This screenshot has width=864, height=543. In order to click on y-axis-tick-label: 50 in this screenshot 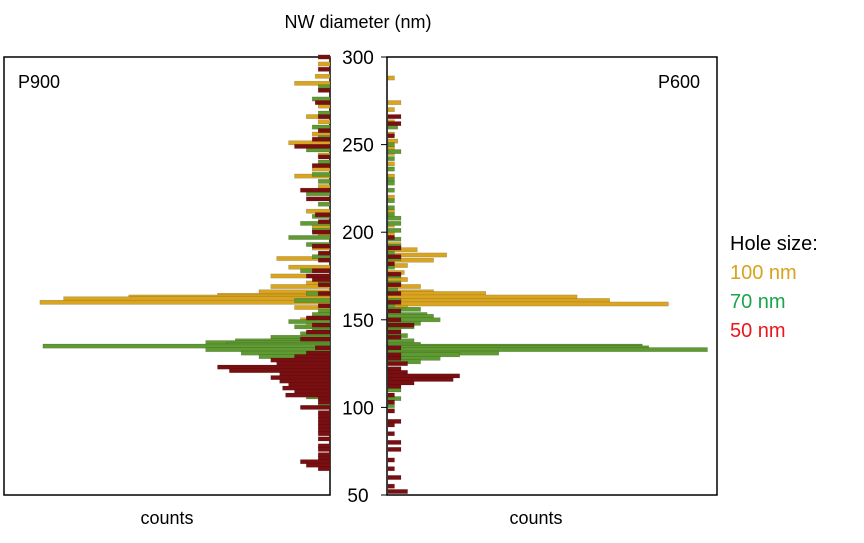, I will do `click(357, 496)`.